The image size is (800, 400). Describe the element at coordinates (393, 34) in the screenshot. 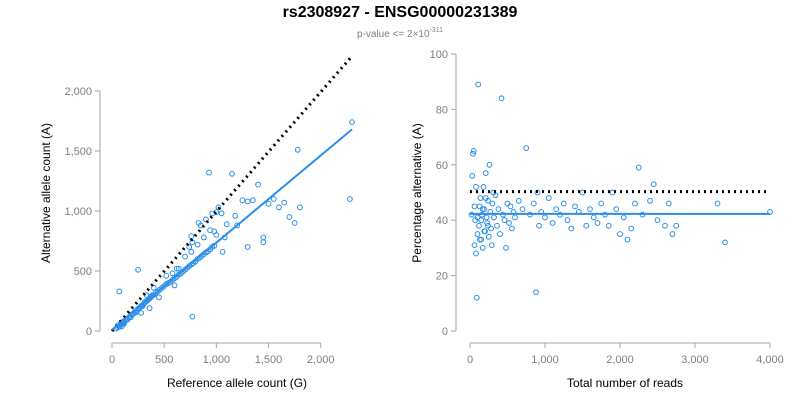

I see `subtitle-prefix: p-value <= 2×10` at that location.